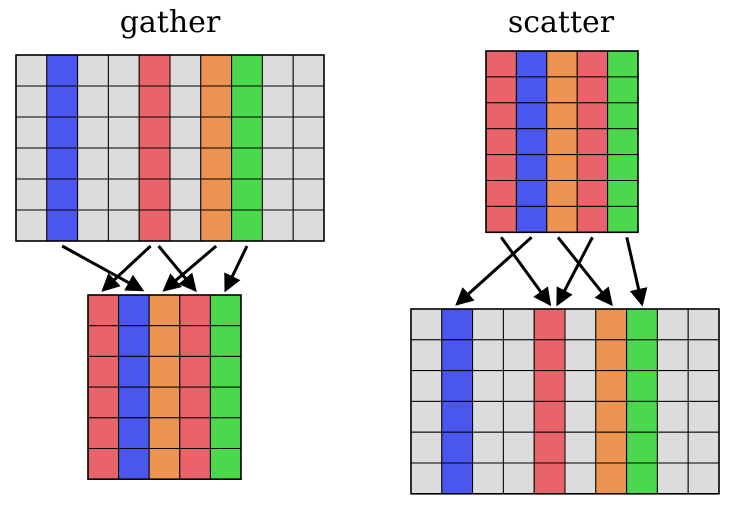  I want to click on gather-source-cell-c3-r2, so click(123, 132).